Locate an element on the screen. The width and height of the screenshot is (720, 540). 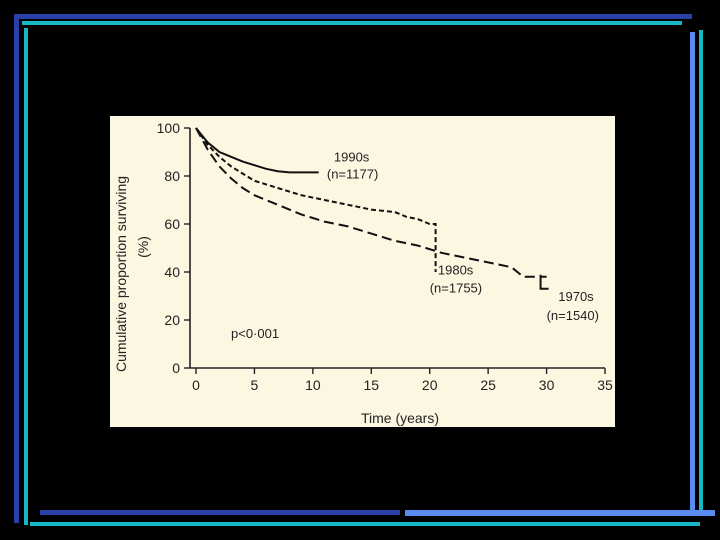
y-axis-label: Cumulative proportion surviving is located at coordinates (121, 274).